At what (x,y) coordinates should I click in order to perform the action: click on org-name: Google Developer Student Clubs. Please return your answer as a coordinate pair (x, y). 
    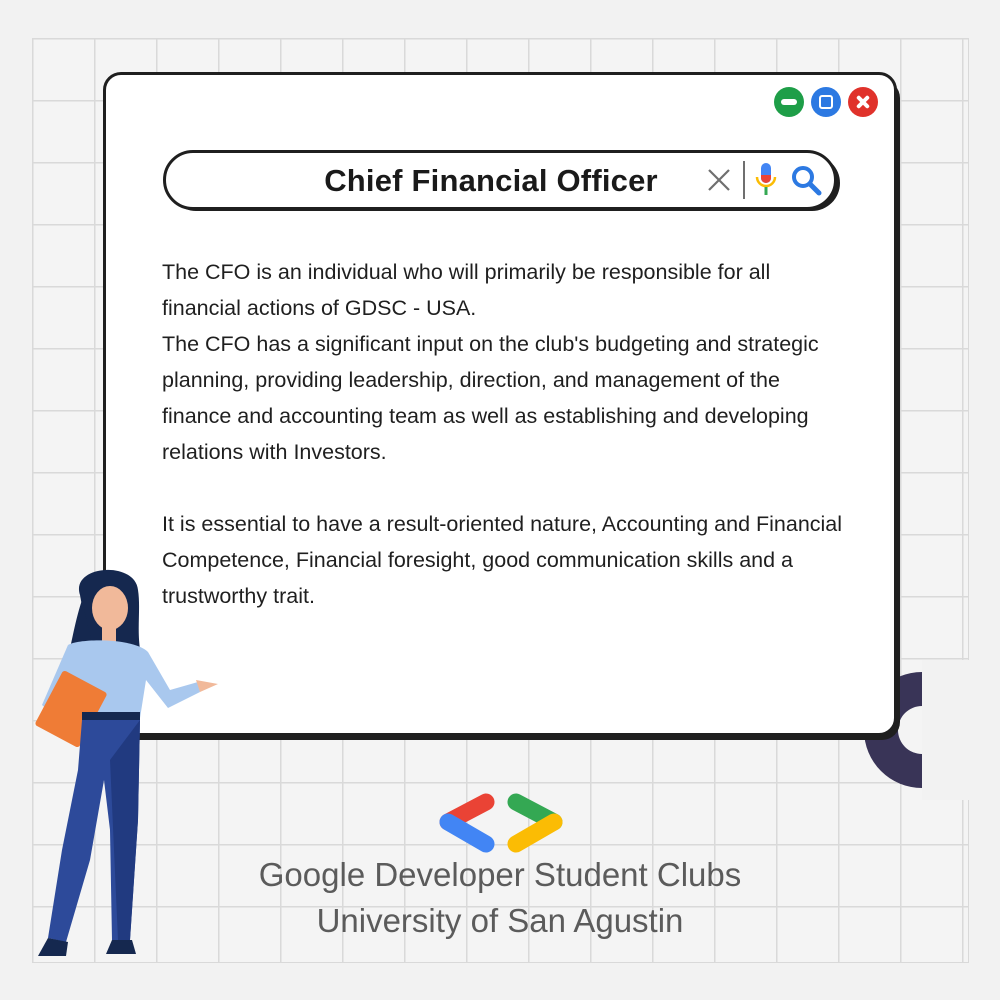
    Looking at the image, I should click on (500, 874).